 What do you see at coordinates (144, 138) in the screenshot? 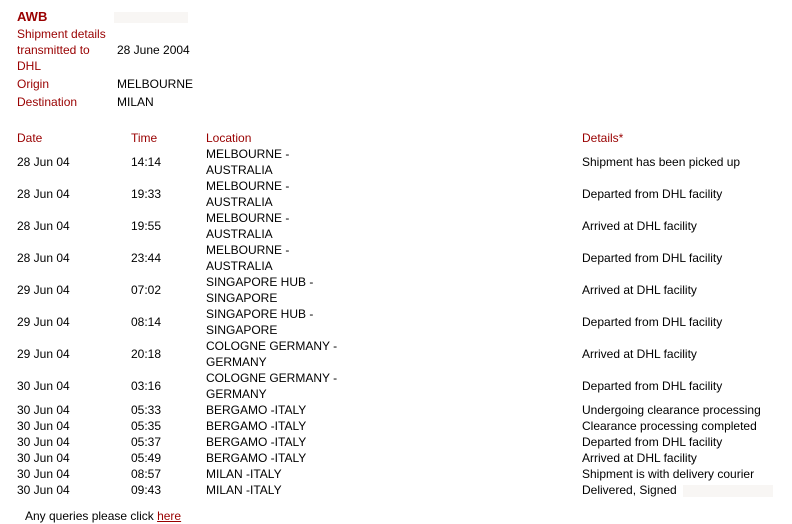
I see `column-header: Time` at bounding box center [144, 138].